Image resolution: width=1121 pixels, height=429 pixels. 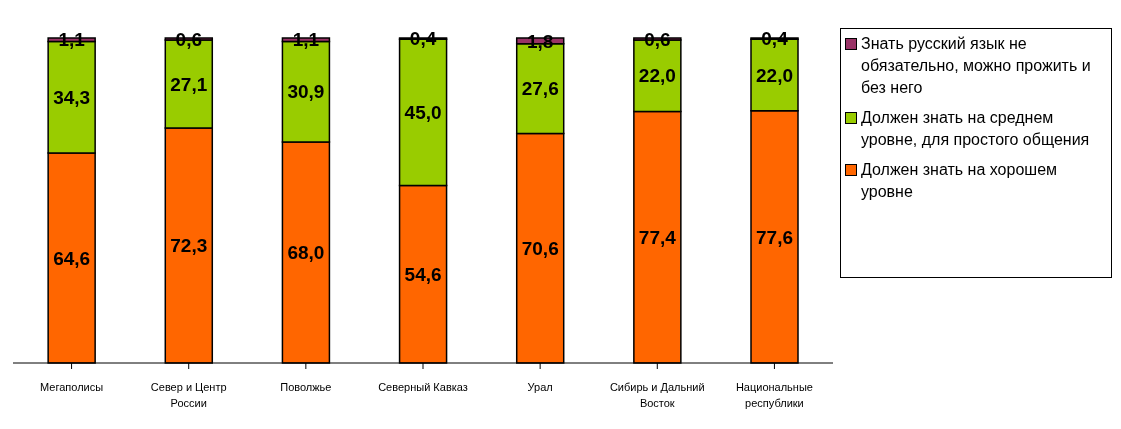 What do you see at coordinates (423, 274) in the screenshot?
I see `data-label: 54,6` at bounding box center [423, 274].